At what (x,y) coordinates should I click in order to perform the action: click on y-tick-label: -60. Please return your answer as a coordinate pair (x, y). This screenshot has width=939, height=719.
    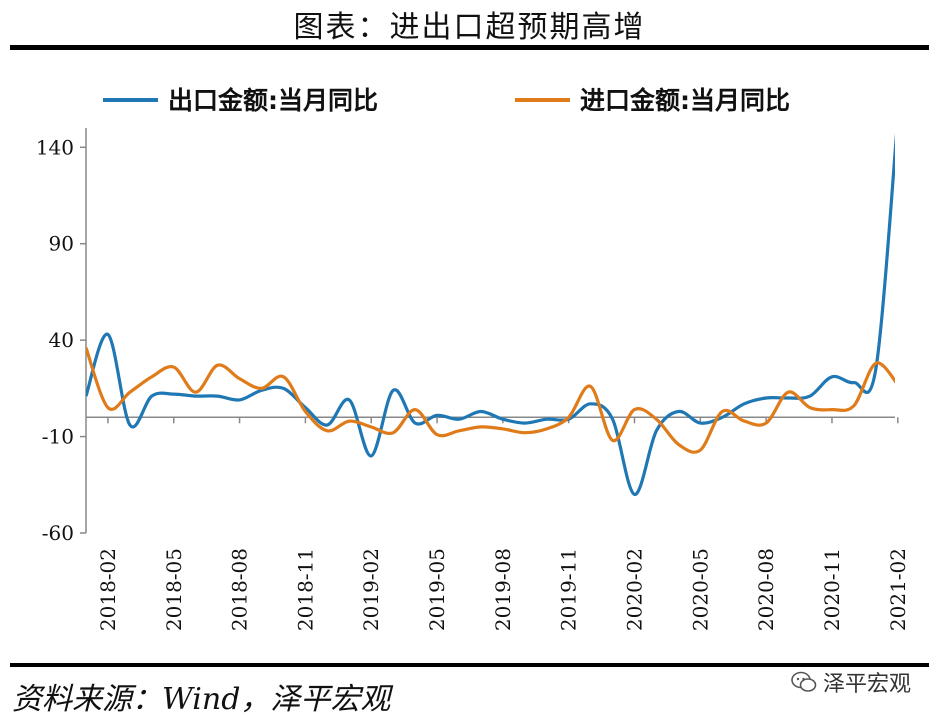
    Looking at the image, I should click on (58, 533).